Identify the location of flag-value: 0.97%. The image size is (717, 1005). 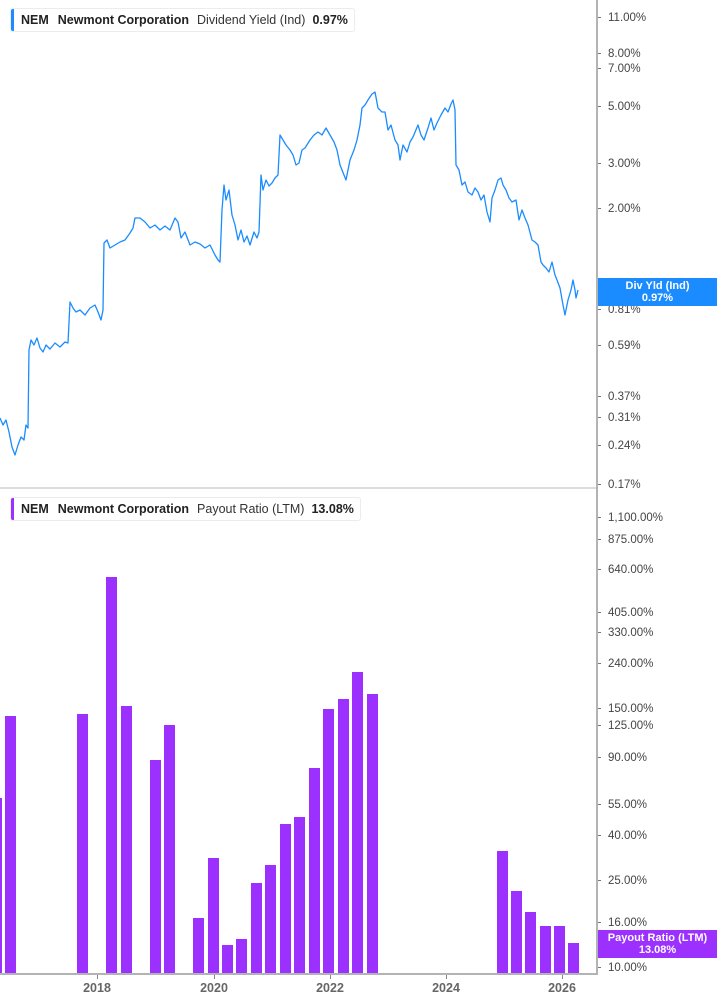
(657, 298).